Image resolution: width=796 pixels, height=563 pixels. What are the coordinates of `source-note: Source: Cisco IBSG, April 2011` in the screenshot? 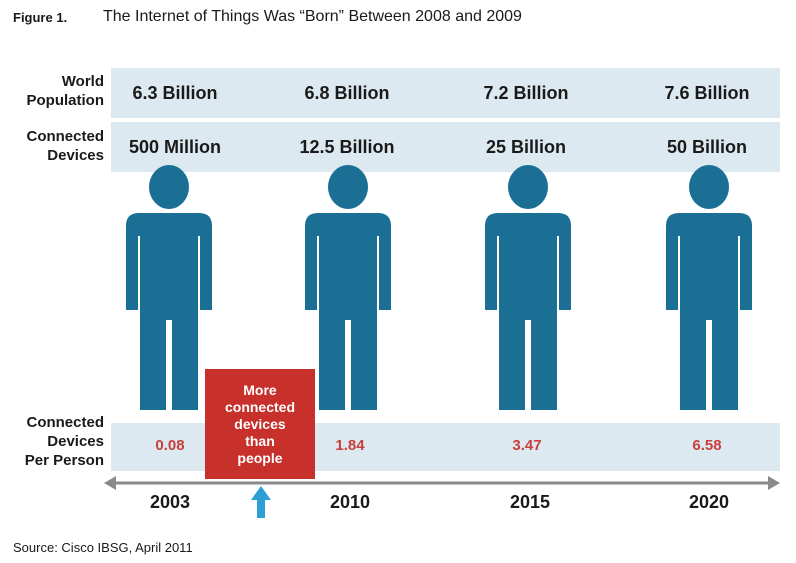 It's located at (103, 547).